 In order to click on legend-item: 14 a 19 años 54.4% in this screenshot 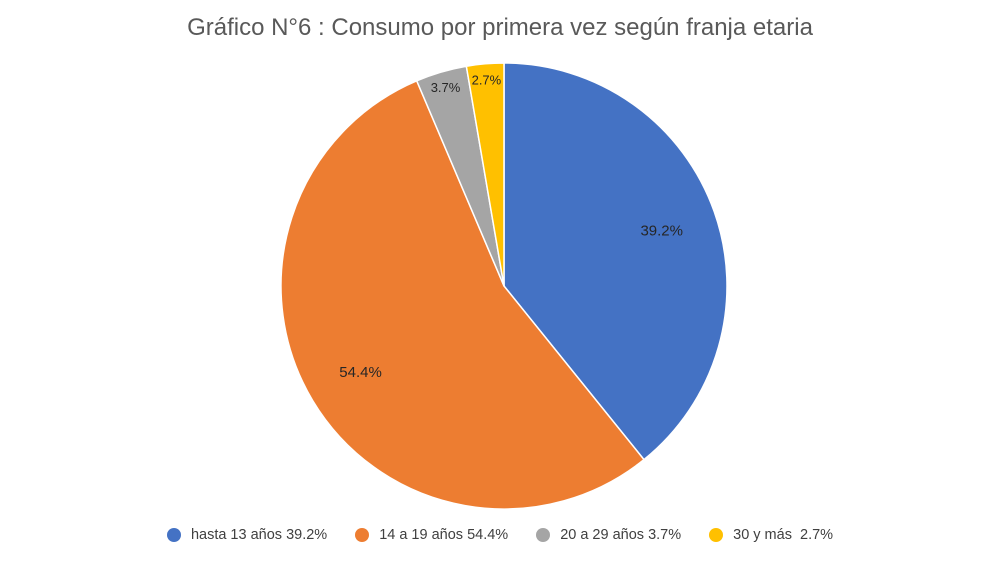, I will do `click(431, 535)`.